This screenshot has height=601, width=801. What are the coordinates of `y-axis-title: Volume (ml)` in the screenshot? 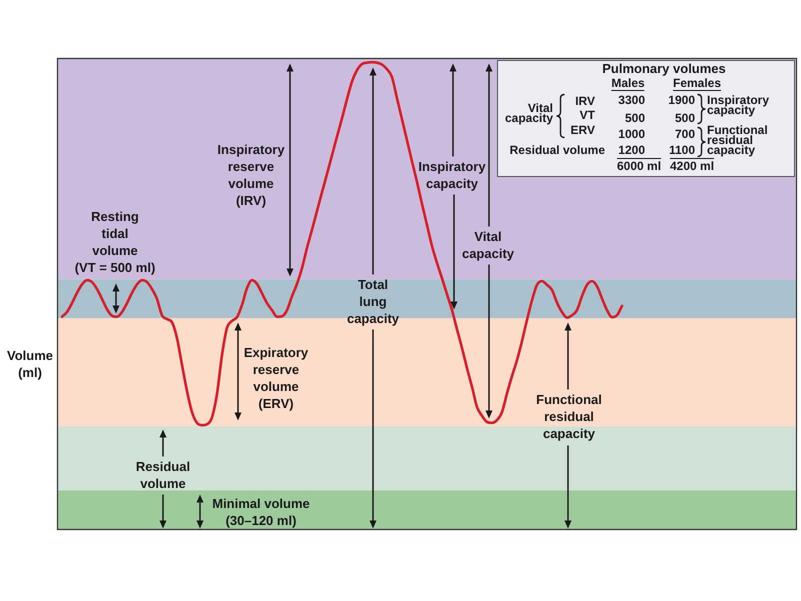 It's located at (30, 364).